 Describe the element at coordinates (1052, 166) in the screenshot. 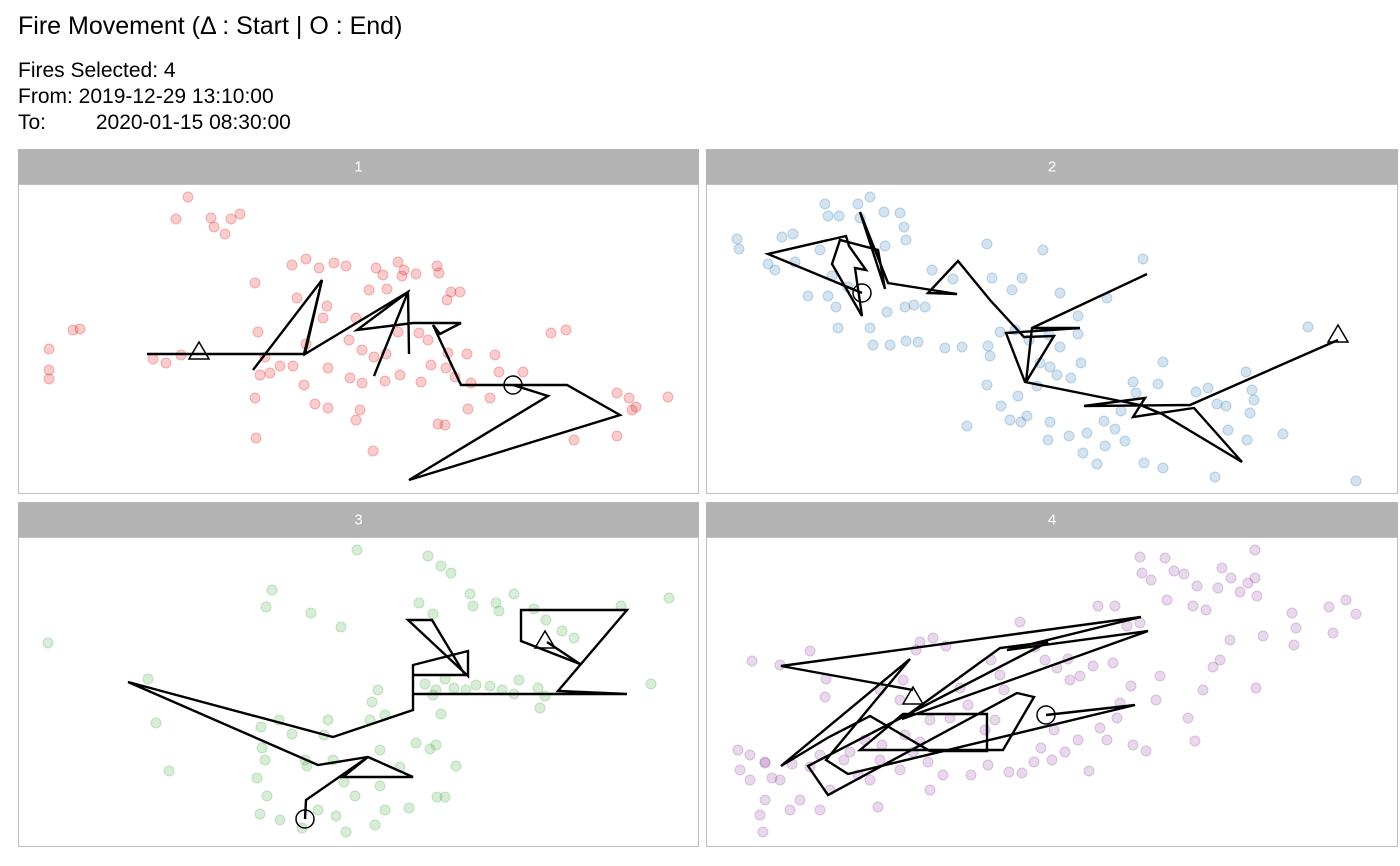

I see `facet-label: 2` at that location.